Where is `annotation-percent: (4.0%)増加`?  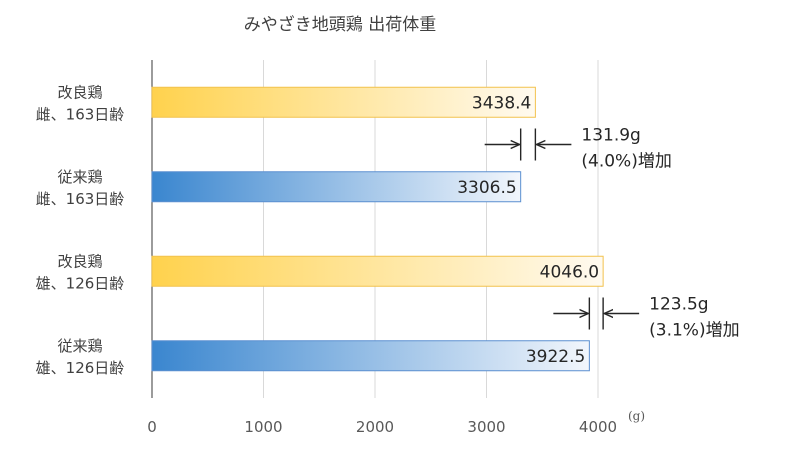
annotation-percent: (4.0%)増加 is located at coordinates (626, 162).